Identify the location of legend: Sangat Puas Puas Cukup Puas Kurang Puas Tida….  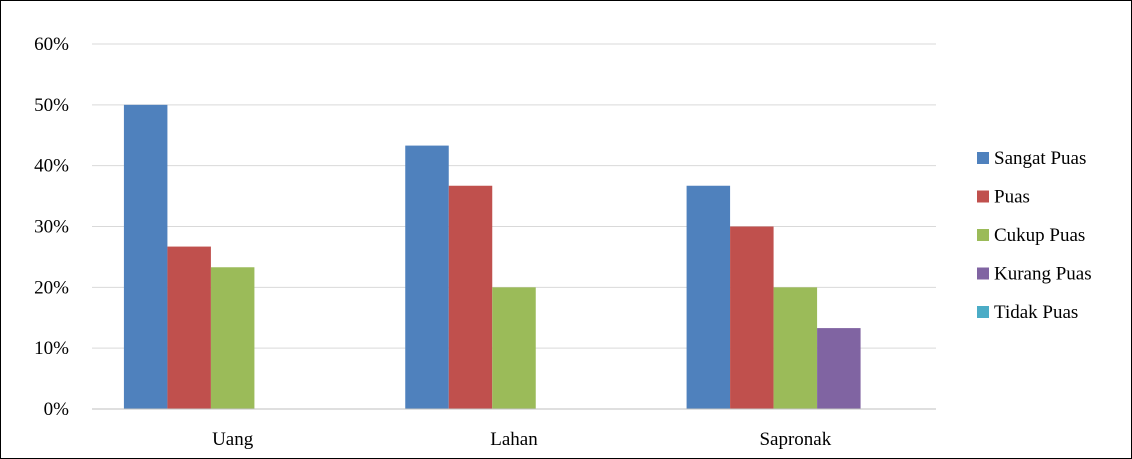
(1034, 235).